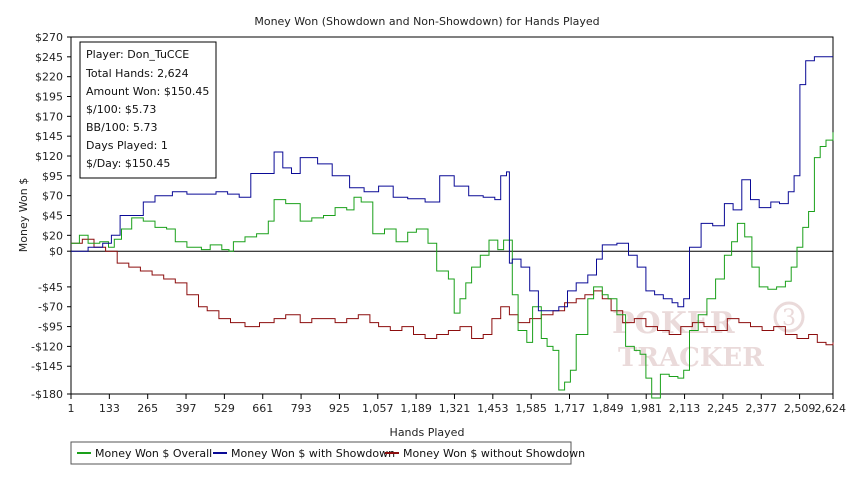  I want to click on y-tick-label: $220, so click(49, 77).